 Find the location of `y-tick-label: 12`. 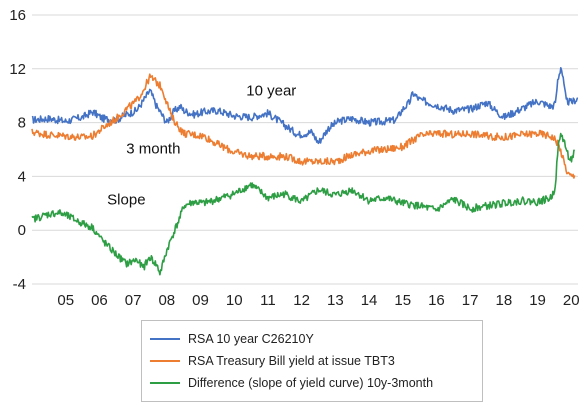

y-tick-label: 12 is located at coordinates (17, 69).